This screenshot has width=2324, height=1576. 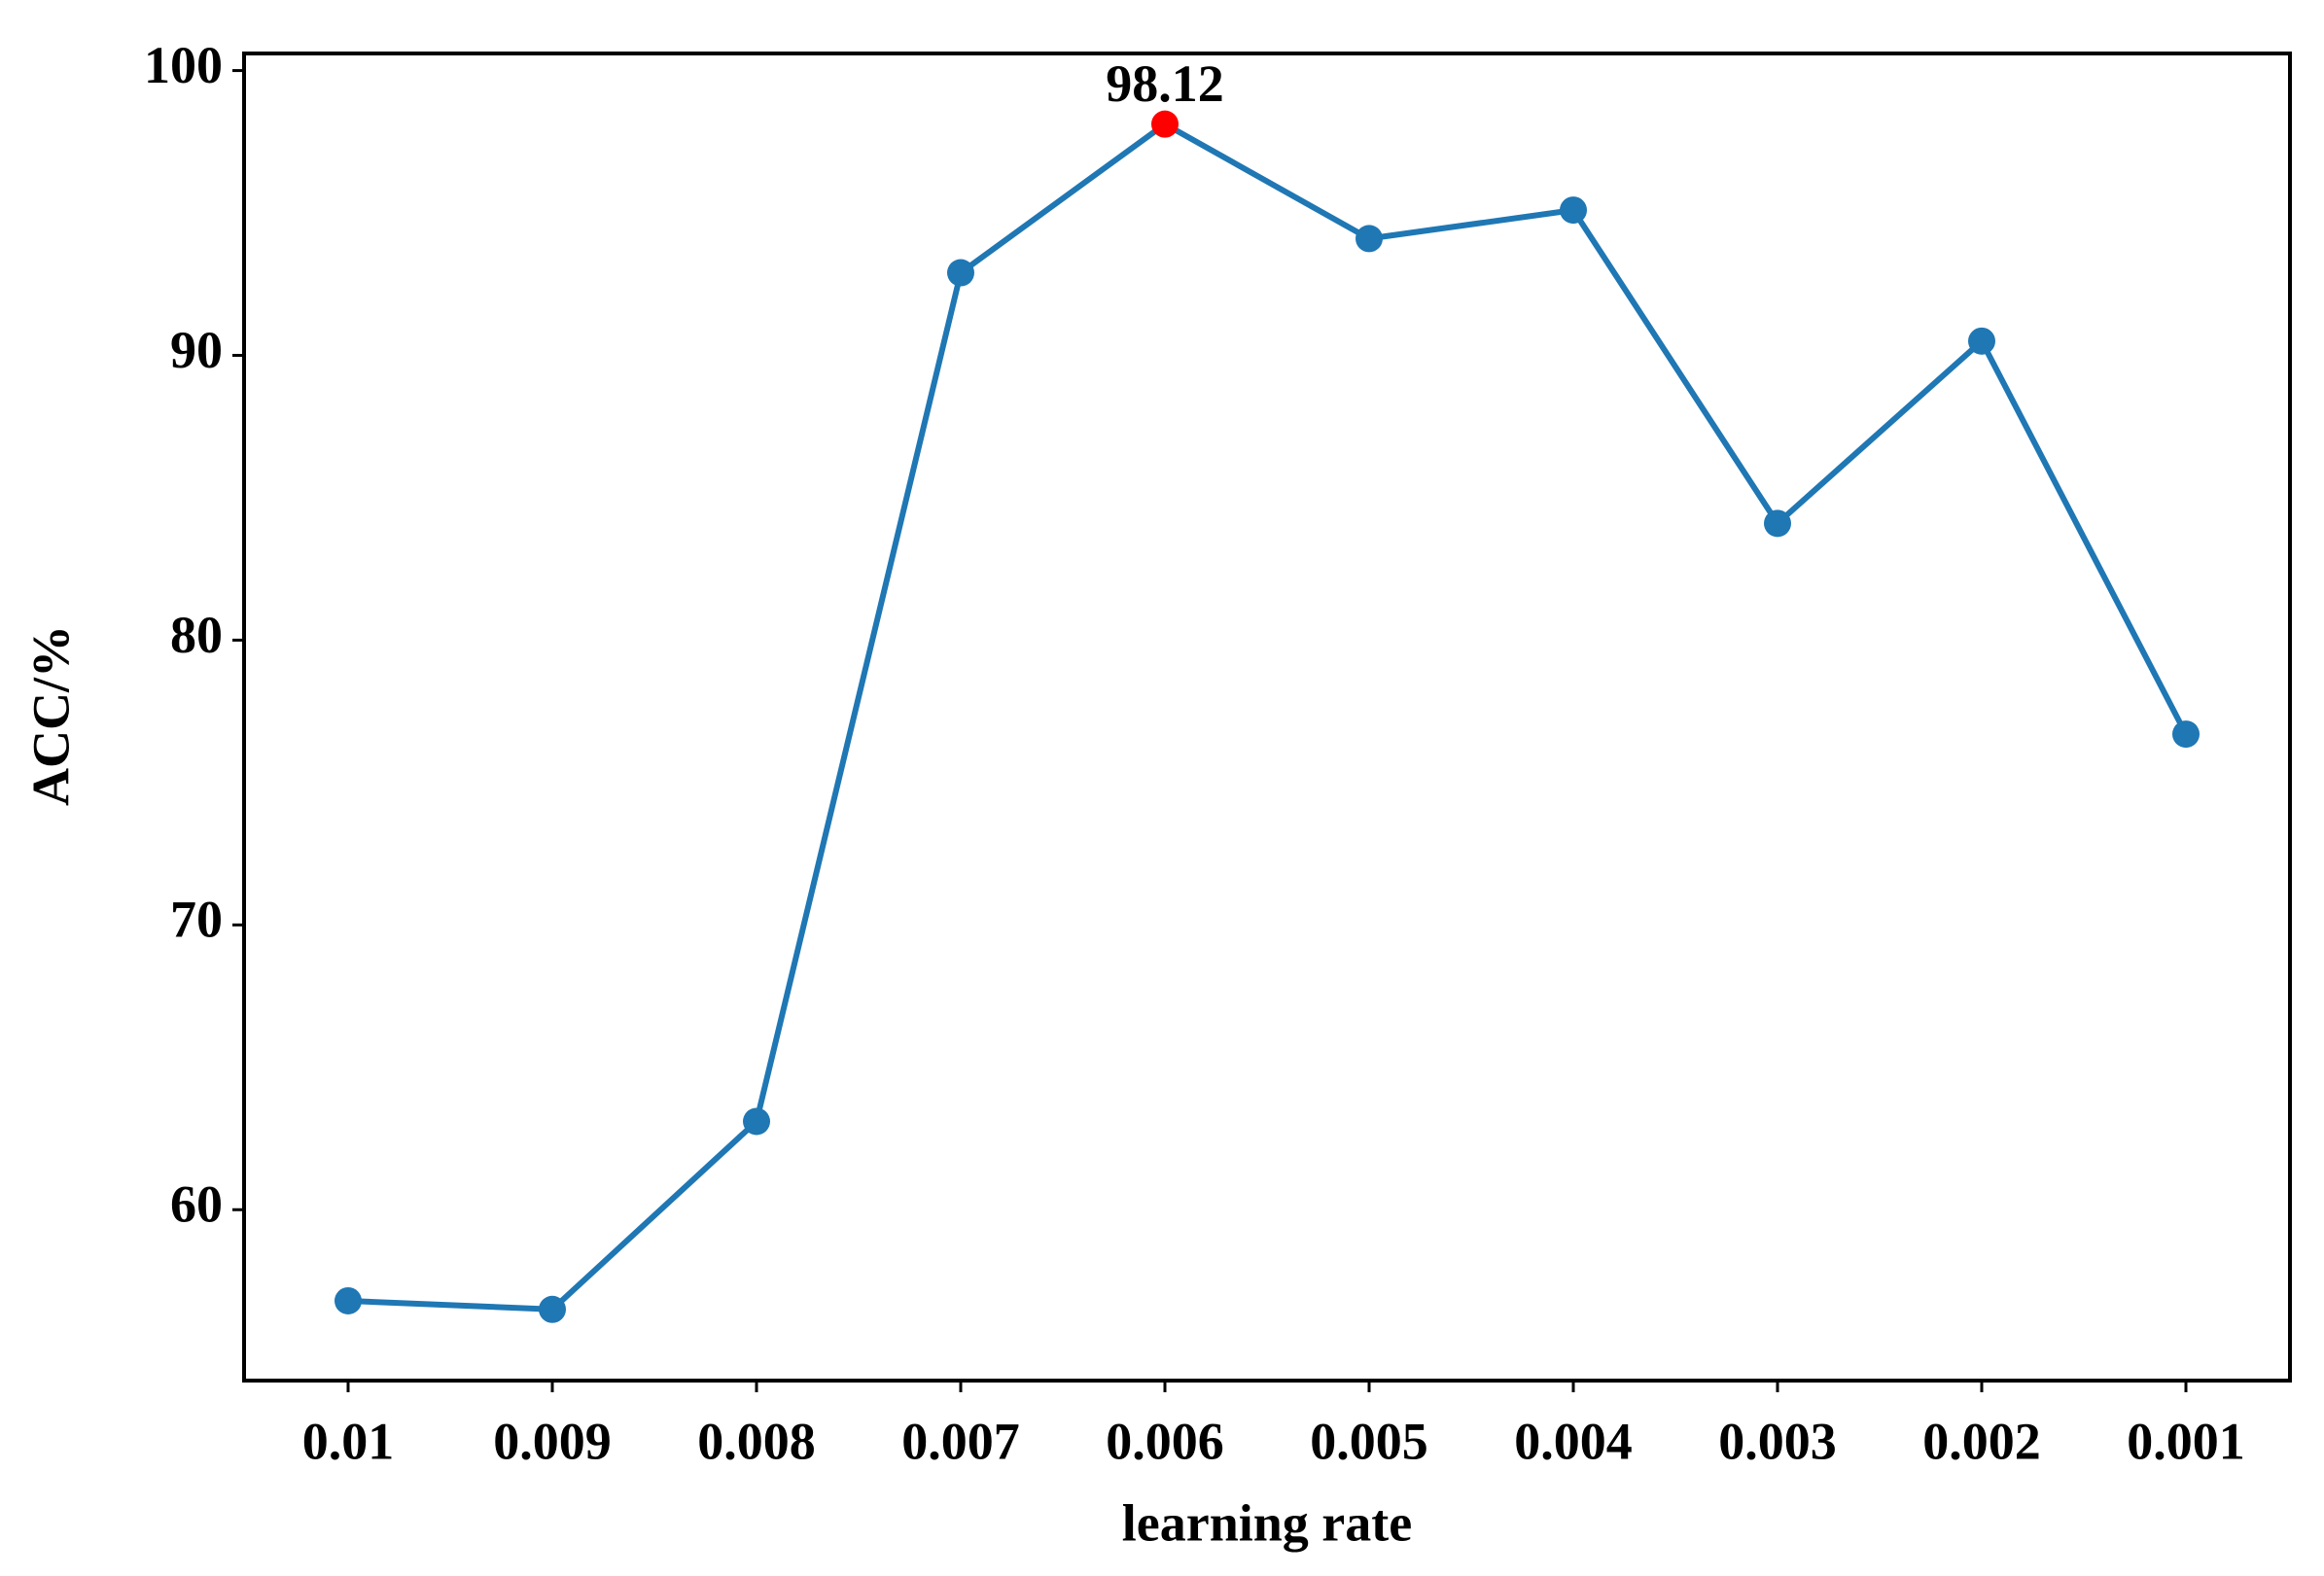 I want to click on highlight-marker, so click(x=1165, y=124).